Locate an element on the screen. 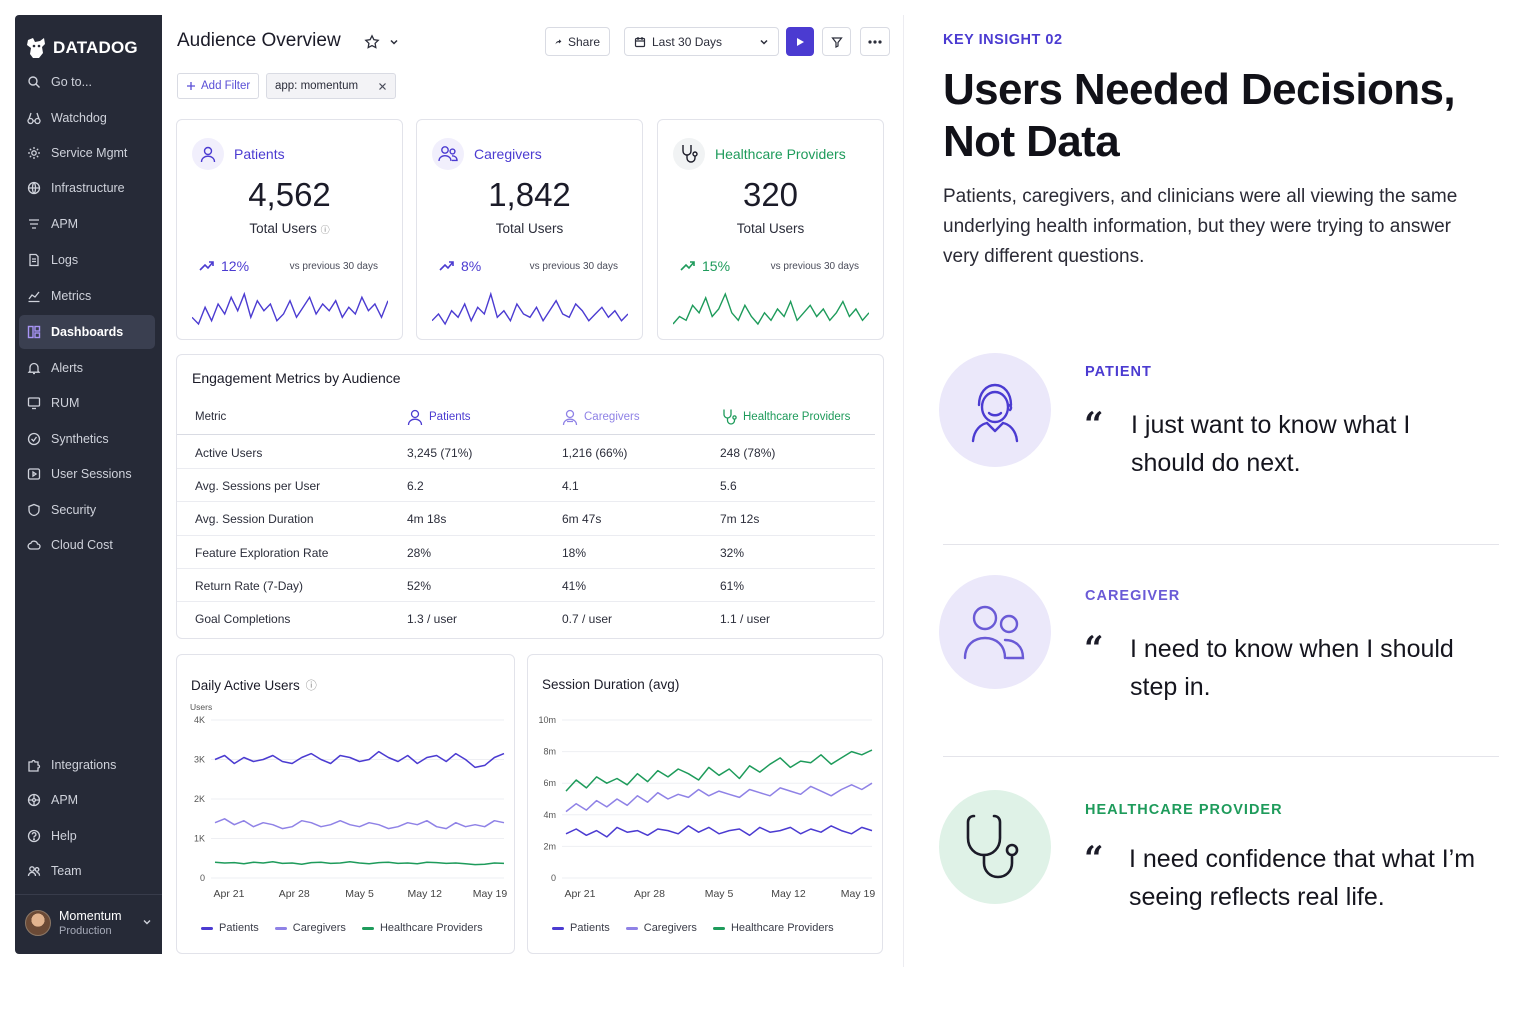 This screenshot has width=1536, height=1024. chart-title: Daily Active Users ⓘ is located at coordinates (254, 685).